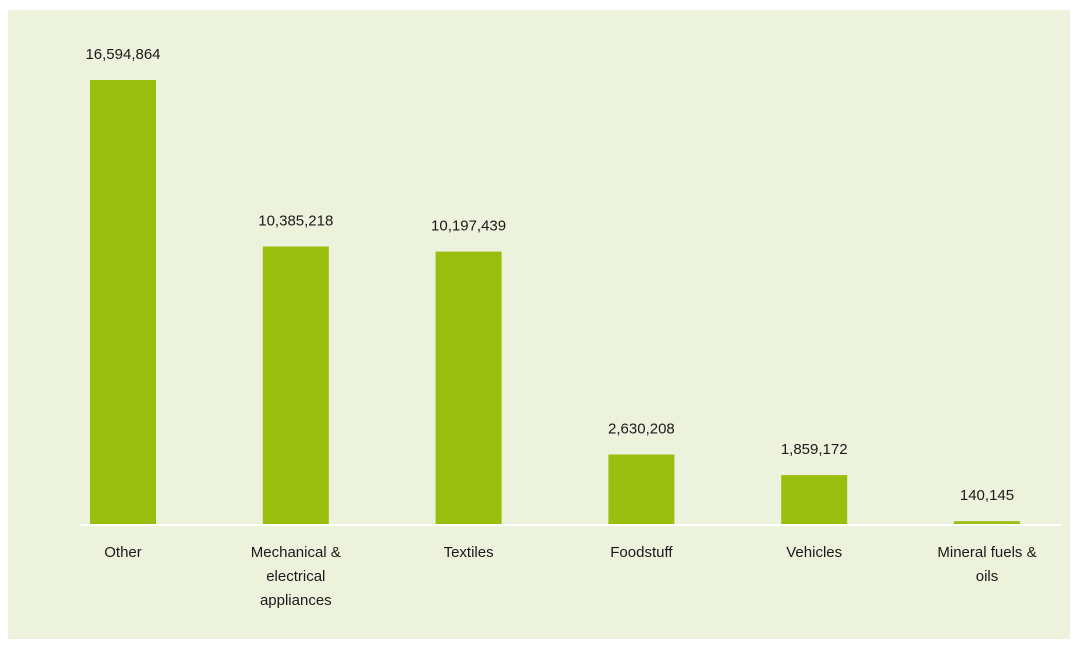 The height and width of the screenshot is (648, 1077). What do you see at coordinates (987, 495) in the screenshot?
I see `value-label-5: 140,145` at bounding box center [987, 495].